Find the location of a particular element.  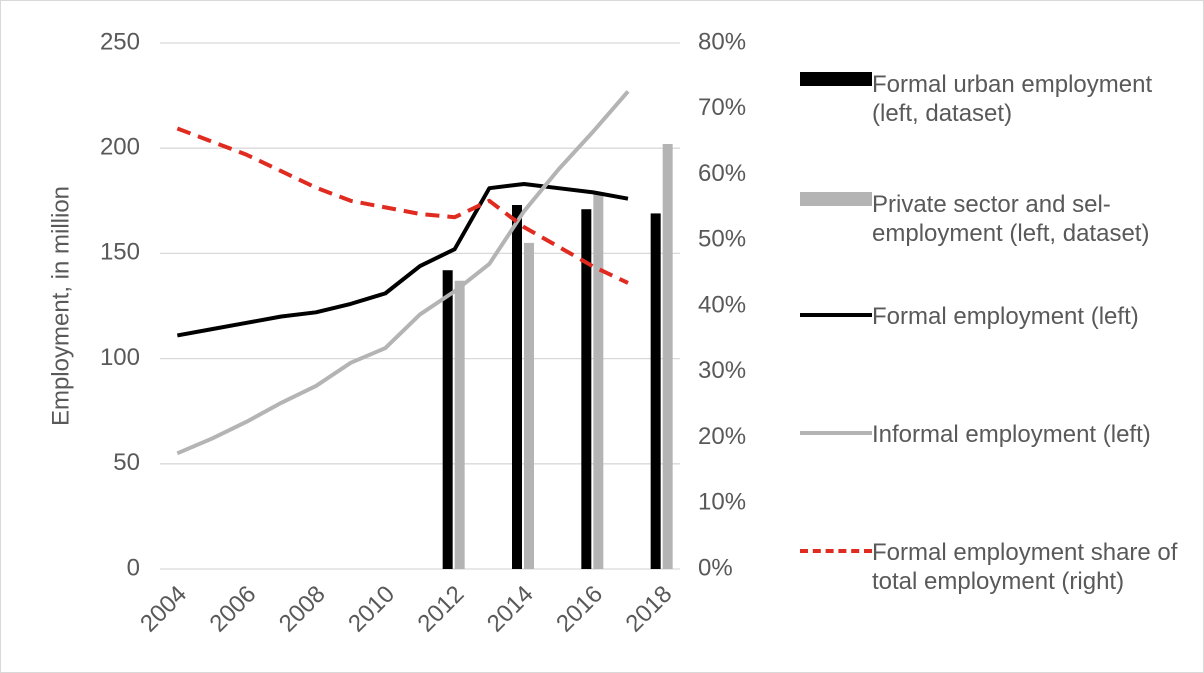

legend-entry: Formal urban employment (left, dataset) is located at coordinates (997, 99).